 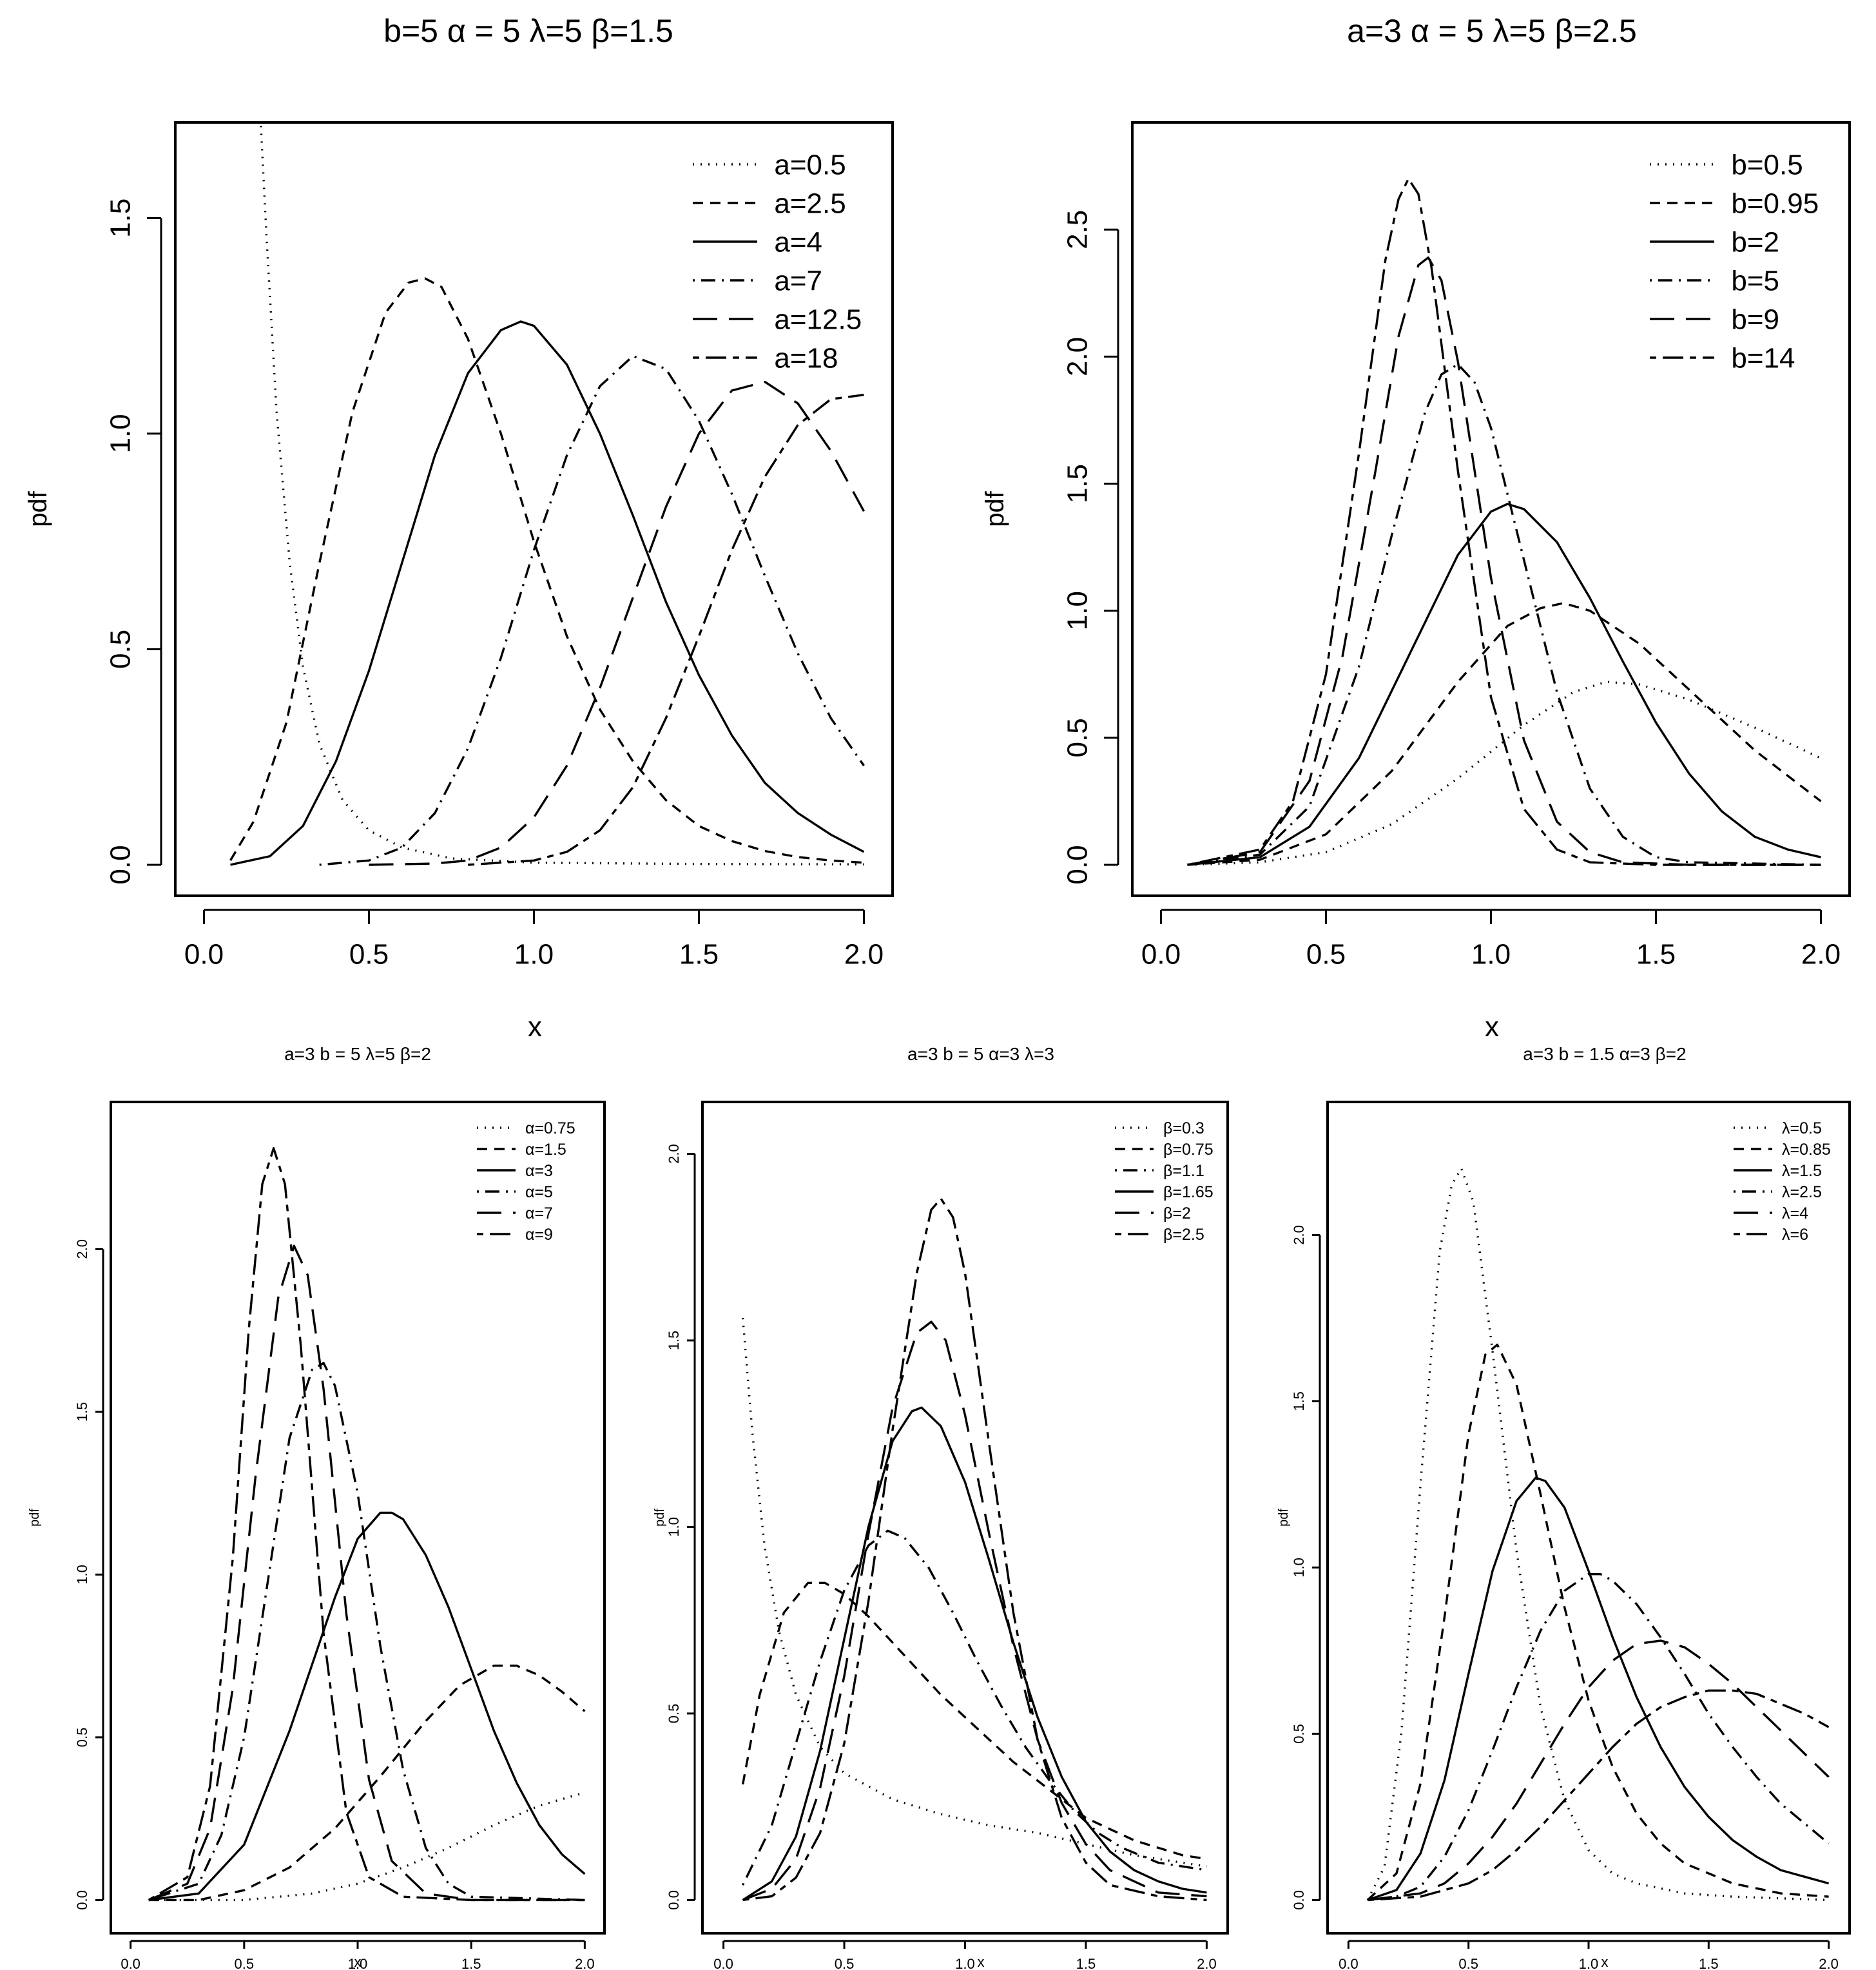 I want to click on y-axis: 0.0 0.5 1.0 1.5 2.0 2.5, so click(x=1091, y=547).